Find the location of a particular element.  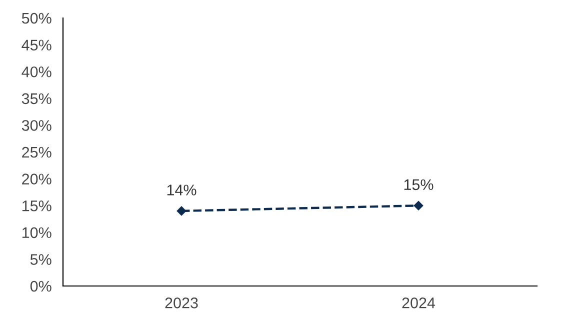

y-tick-label: 20% is located at coordinates (37, 179).